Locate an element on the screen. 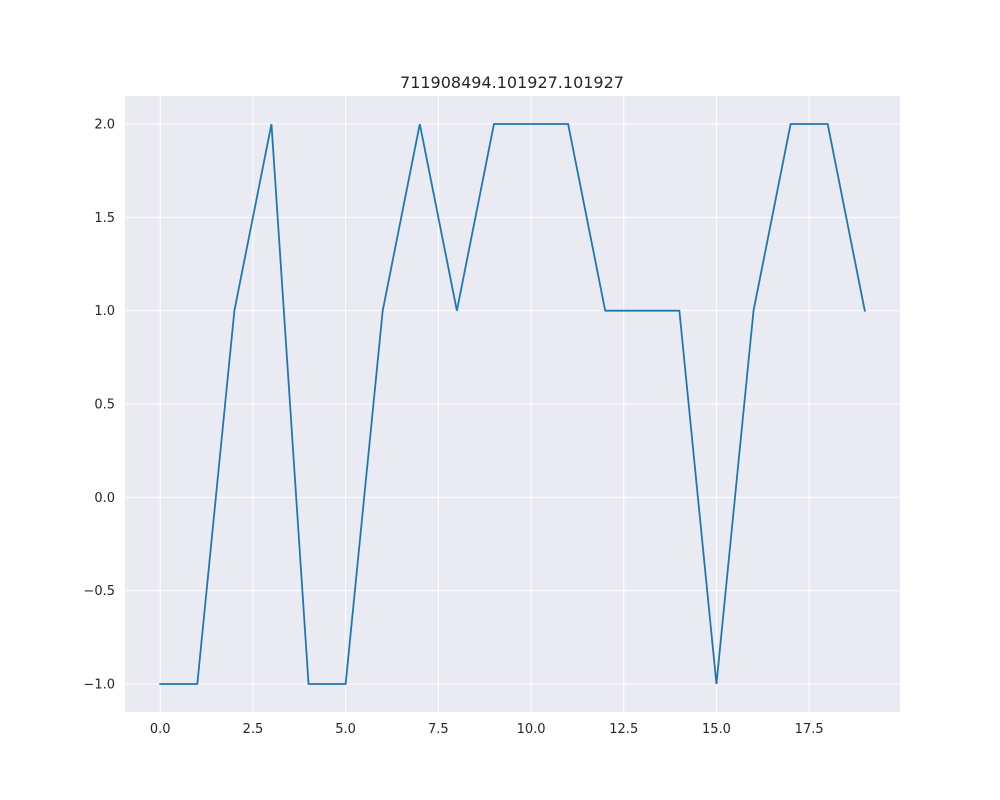  x-tick-label: 17.5 is located at coordinates (809, 729).